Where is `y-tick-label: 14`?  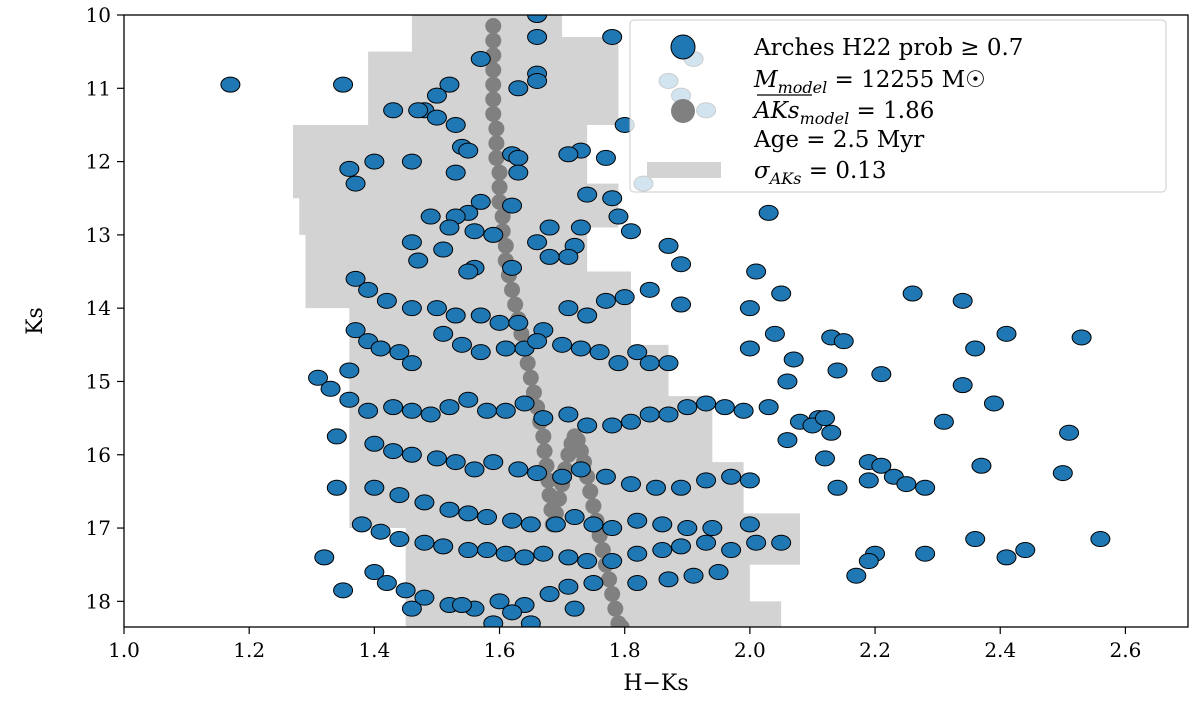 y-tick-label: 14 is located at coordinates (98, 308).